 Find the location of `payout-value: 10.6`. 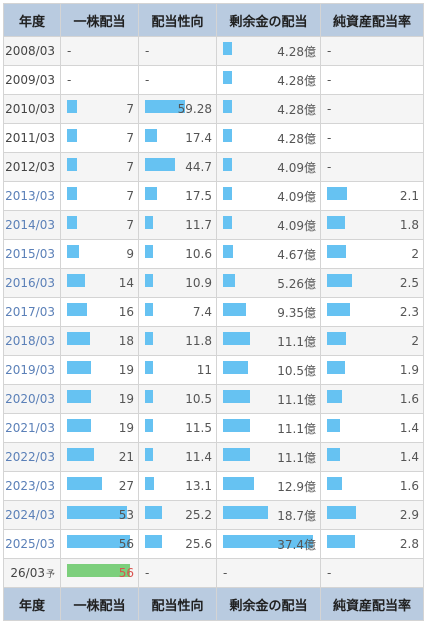

payout-value: 10.6 is located at coordinates (198, 254).